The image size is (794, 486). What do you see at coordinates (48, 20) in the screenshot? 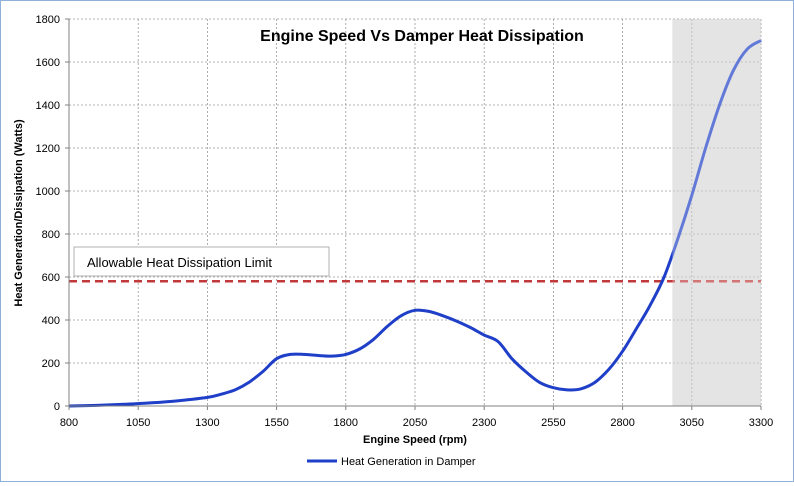
I see `y-tick-label: 1800` at bounding box center [48, 20].